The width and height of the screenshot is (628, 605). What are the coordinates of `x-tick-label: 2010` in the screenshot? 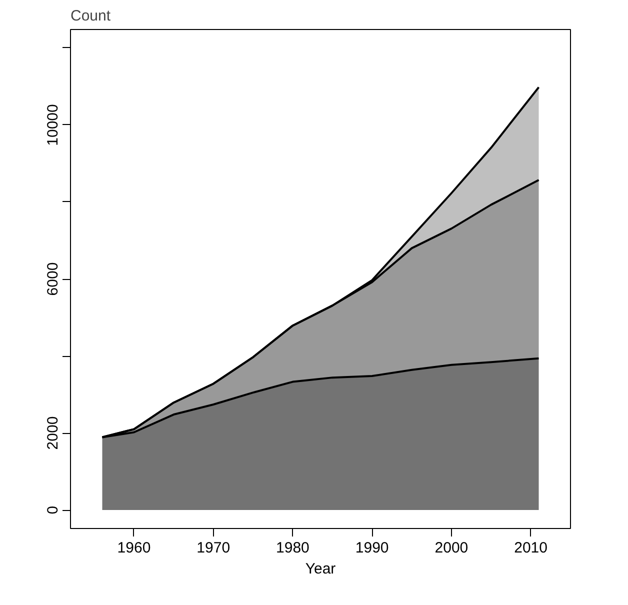 It's located at (531, 548).